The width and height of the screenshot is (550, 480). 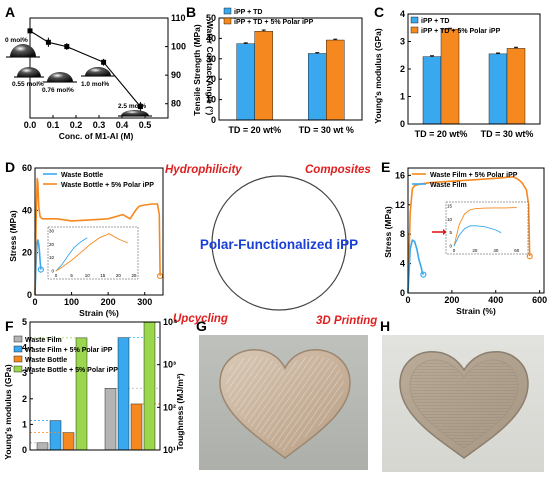 What do you see at coordinates (82, 175) in the screenshot?
I see `panel-d-legend-0: Waste Bottle` at bounding box center [82, 175].